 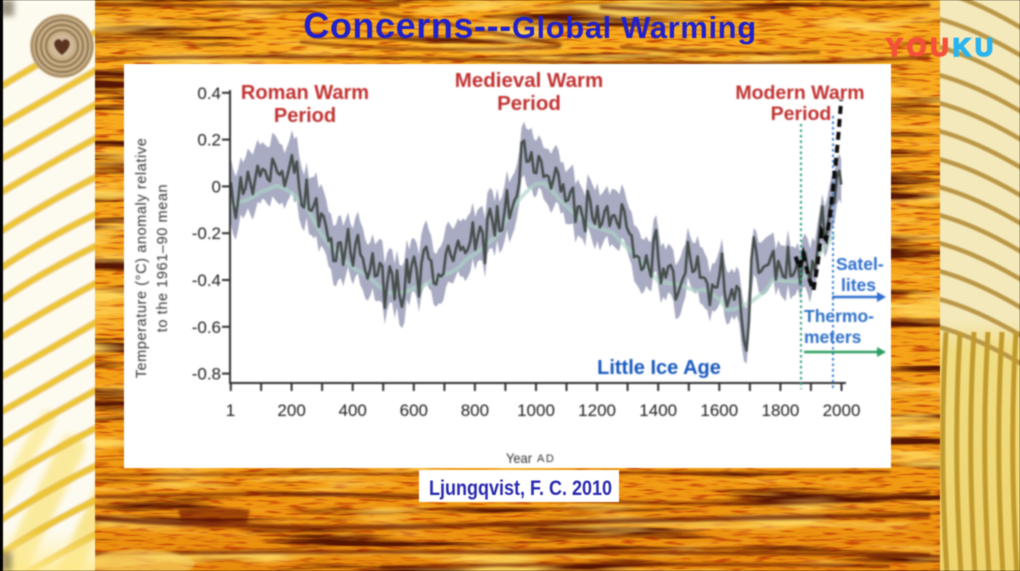 What do you see at coordinates (206, 280) in the screenshot?
I see `svg-text: -0.4` at bounding box center [206, 280].